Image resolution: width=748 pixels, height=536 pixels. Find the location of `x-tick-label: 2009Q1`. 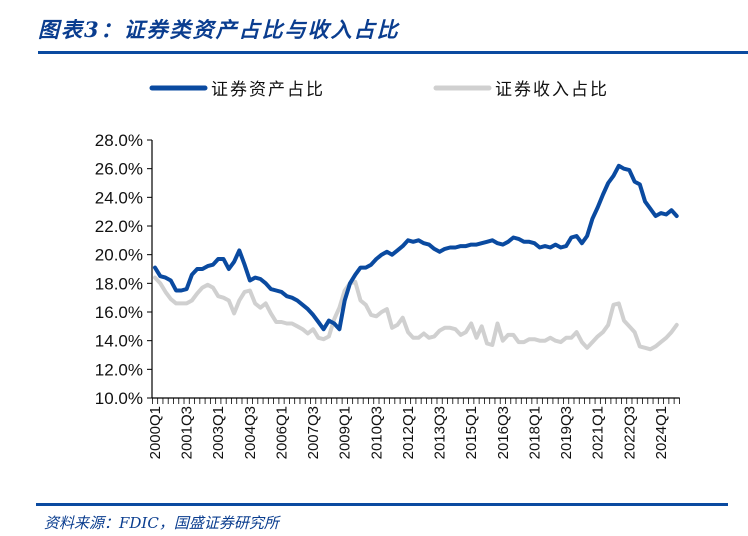

x-tick-label: 2009Q1 is located at coordinates (345, 432).